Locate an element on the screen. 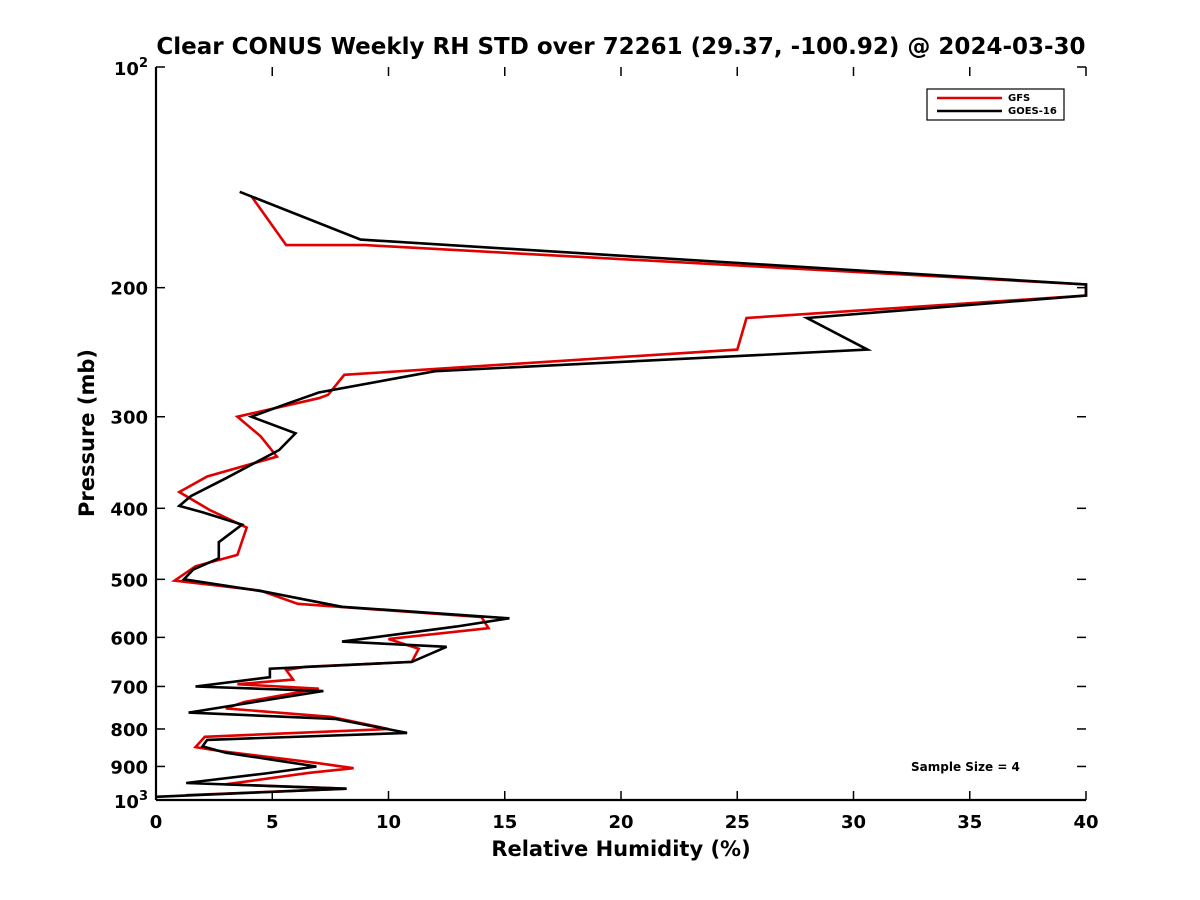 Image resolution: width=1200 pixels, height=900 pixels. sample-size-annotation: Sample Size = 4 is located at coordinates (965, 767).